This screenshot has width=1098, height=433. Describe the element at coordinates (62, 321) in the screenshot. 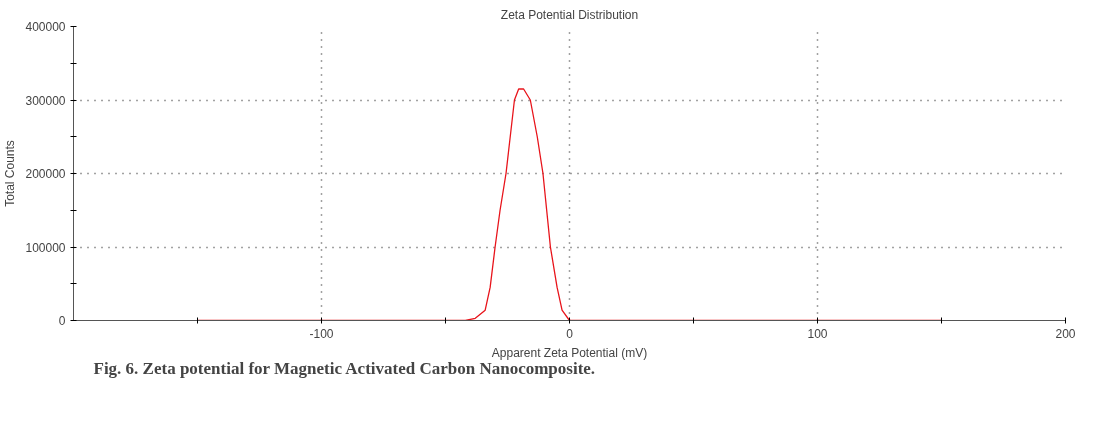

I see `y-tick-label: 0` at that location.